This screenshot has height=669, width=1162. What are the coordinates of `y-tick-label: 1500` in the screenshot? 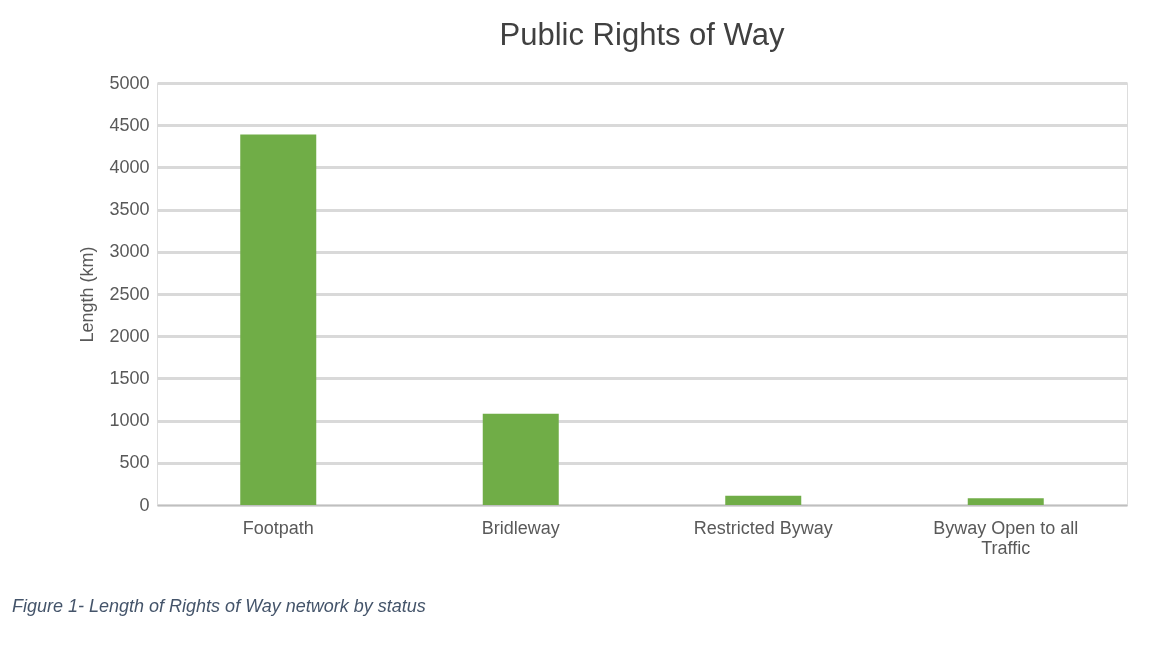 It's located at (129, 377).